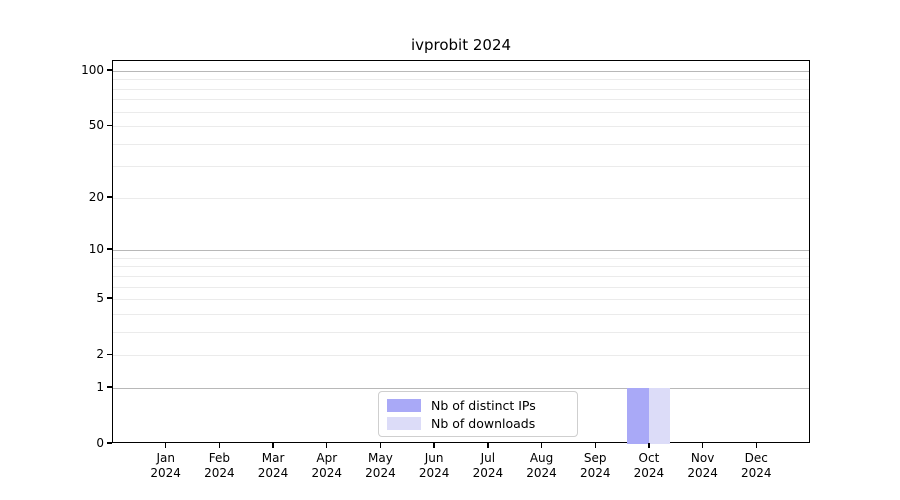 The image size is (900, 500). What do you see at coordinates (659, 415) in the screenshot?
I see `bar-nb-of-downloads` at bounding box center [659, 415].